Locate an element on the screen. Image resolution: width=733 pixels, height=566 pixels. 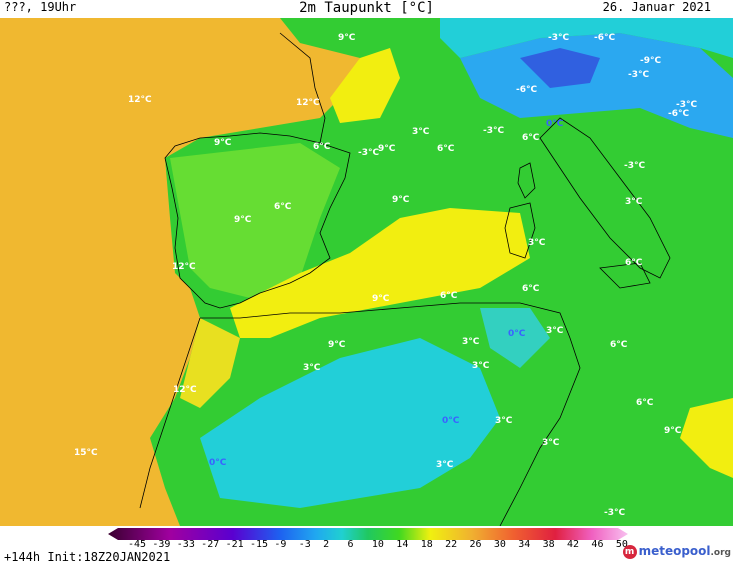
scale-value: -45 is located at coordinates (137, 544).